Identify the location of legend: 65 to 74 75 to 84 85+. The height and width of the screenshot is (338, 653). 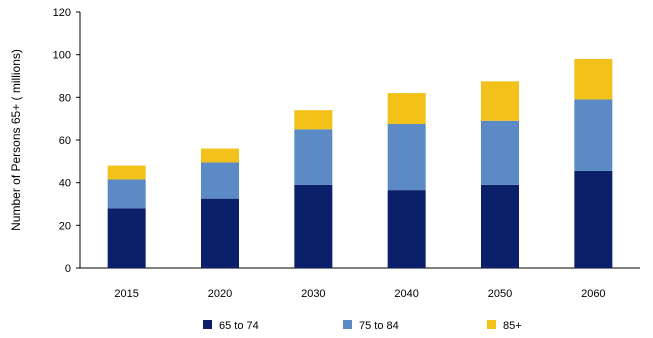
(362, 326).